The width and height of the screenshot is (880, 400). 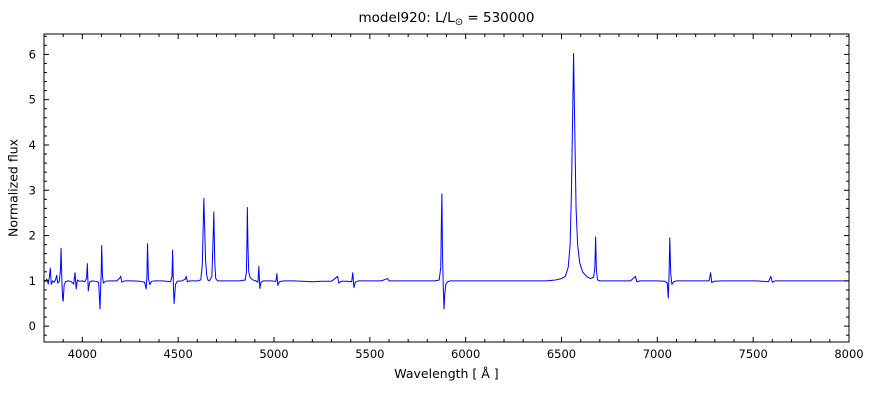 What do you see at coordinates (406, 18) in the screenshot?
I see `chart-title-prefix: model920: L/L` at bounding box center [406, 18].